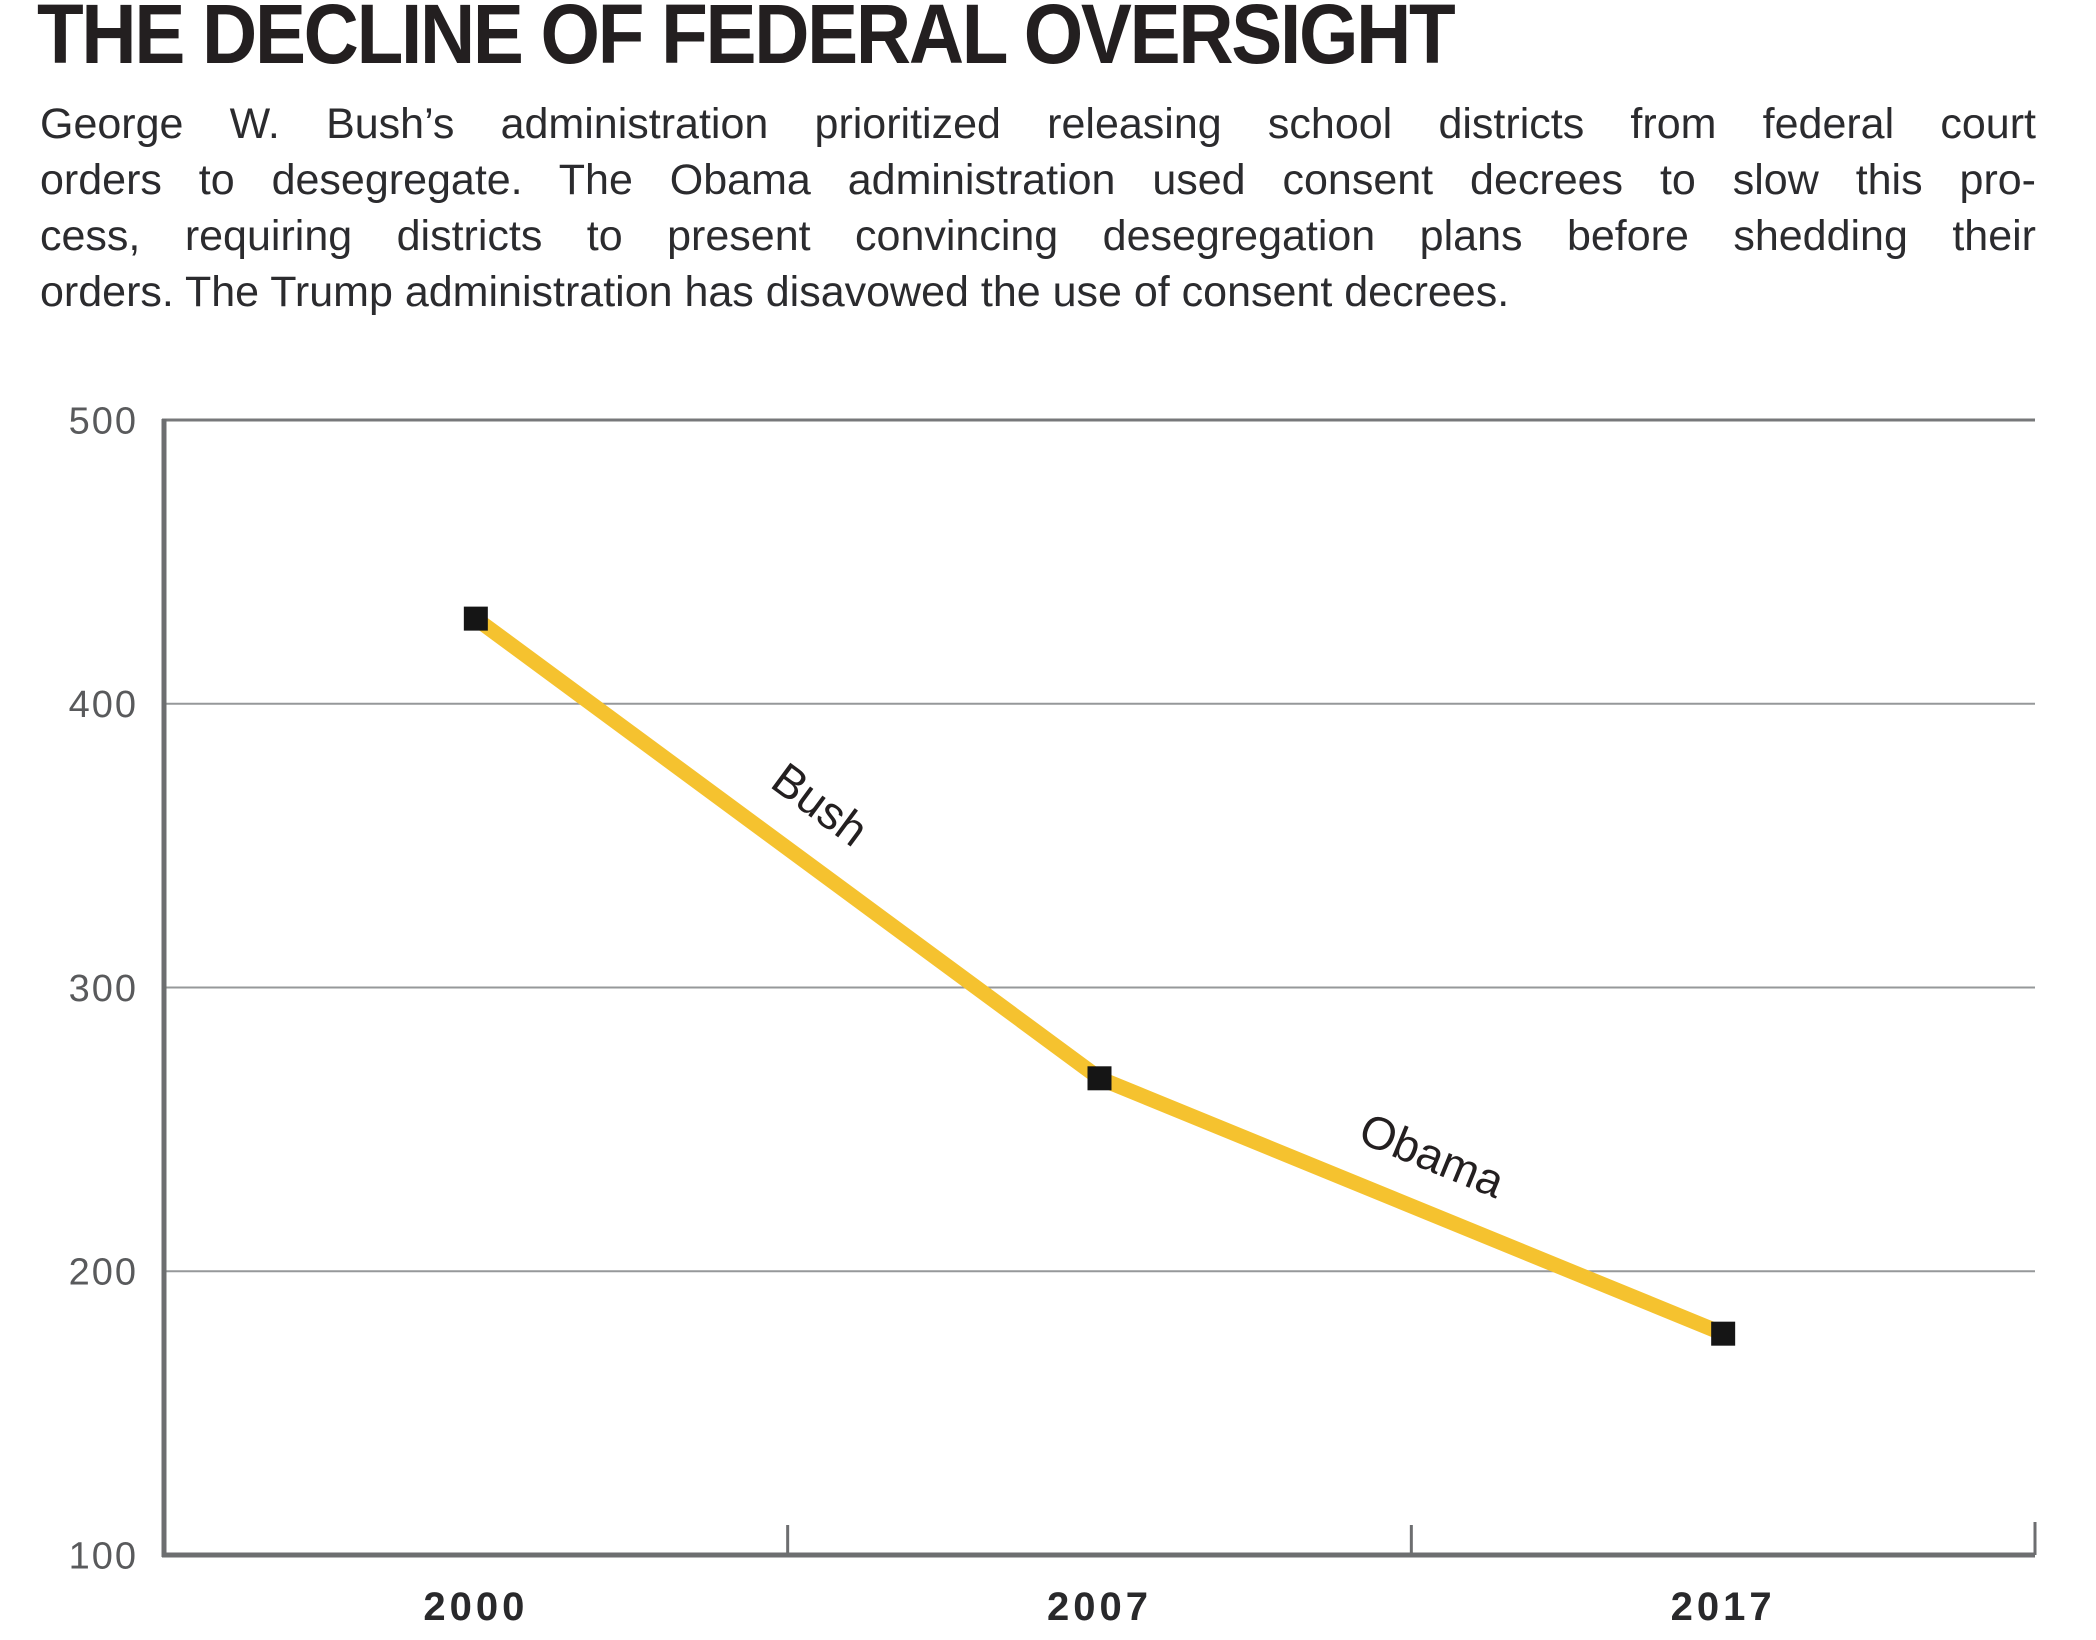 This screenshot has height=1640, width=2096. What do you see at coordinates (1099, 1607) in the screenshot?
I see `x-axis-tick-label-2007: 2007` at bounding box center [1099, 1607].